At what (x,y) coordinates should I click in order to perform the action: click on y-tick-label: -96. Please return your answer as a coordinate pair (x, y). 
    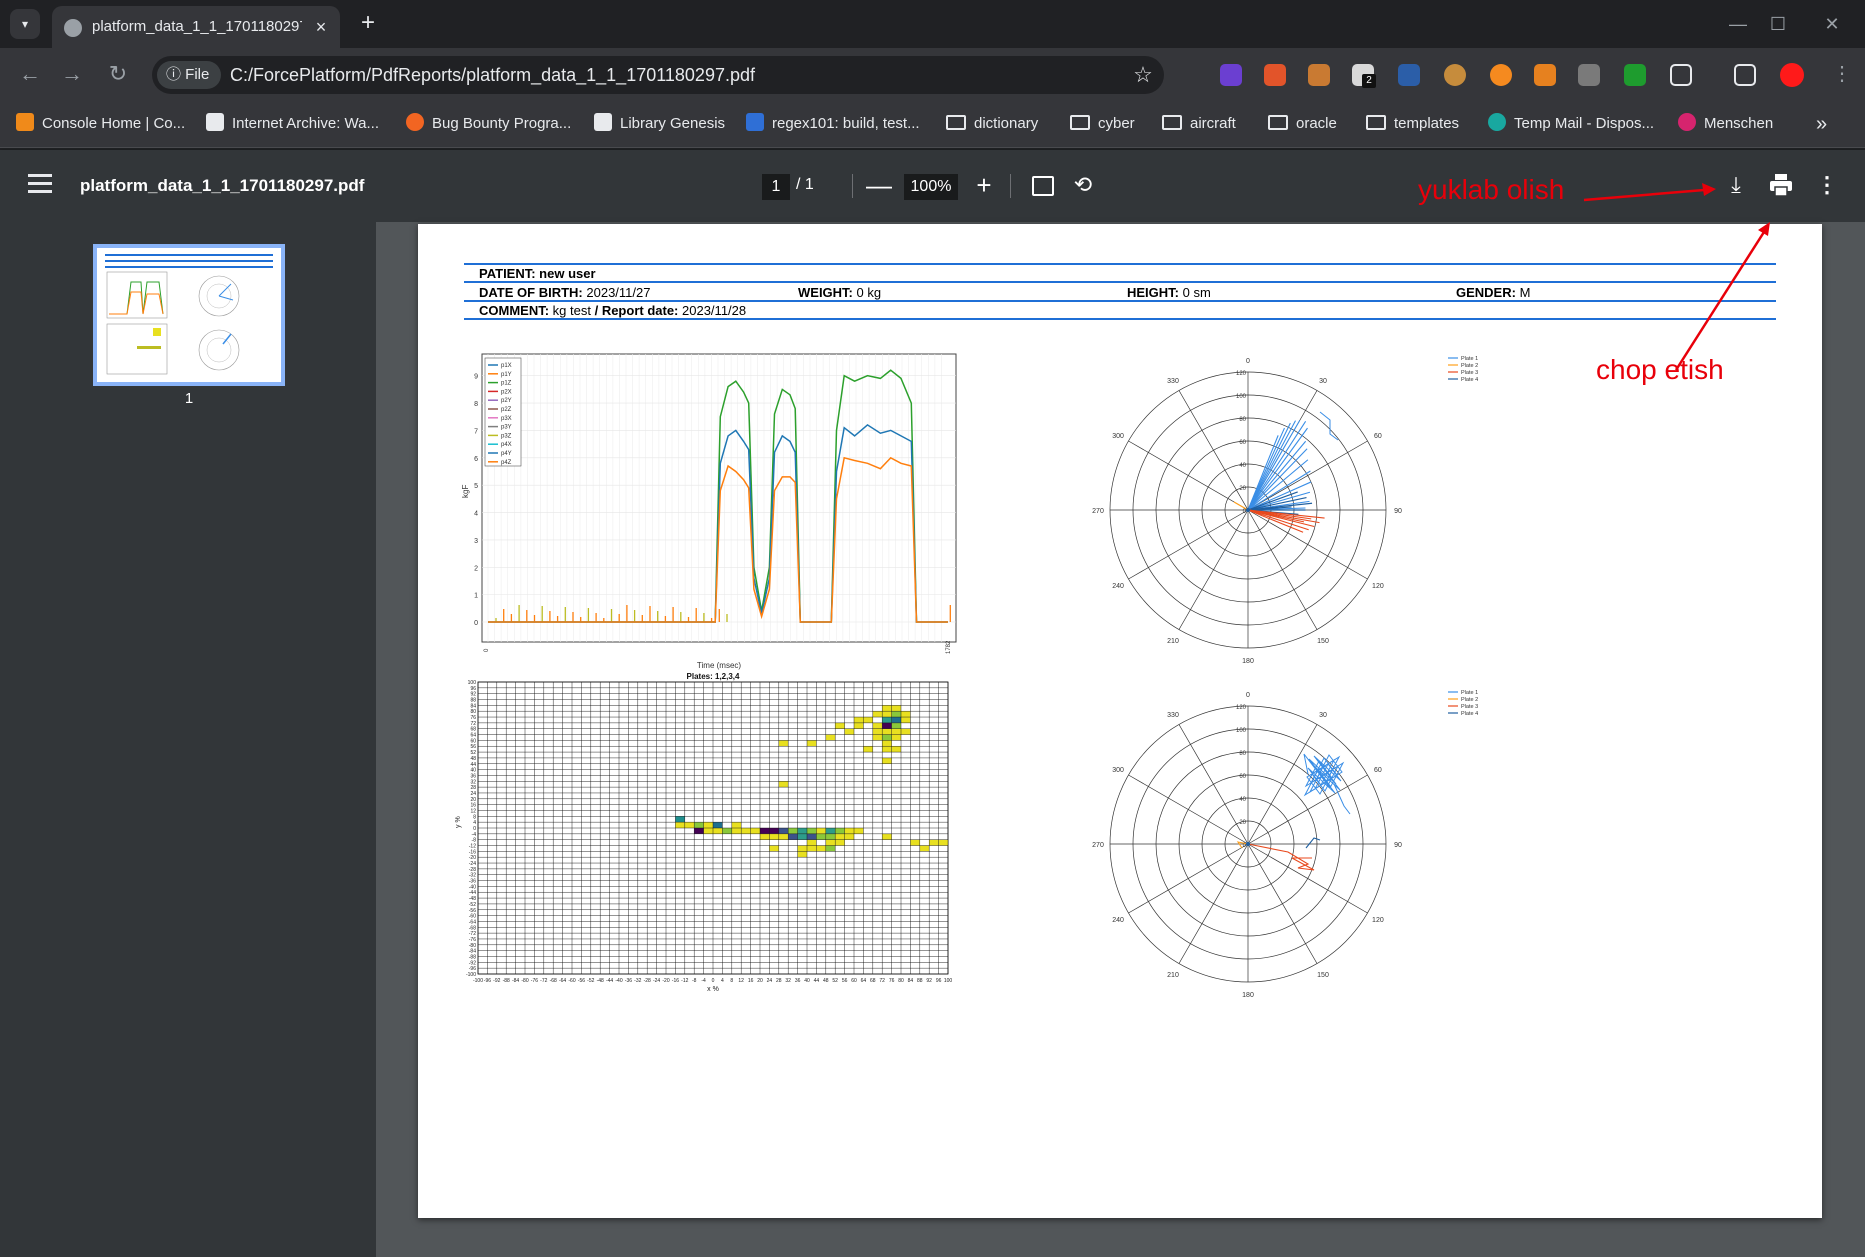
    Looking at the image, I should click on (472, 969).